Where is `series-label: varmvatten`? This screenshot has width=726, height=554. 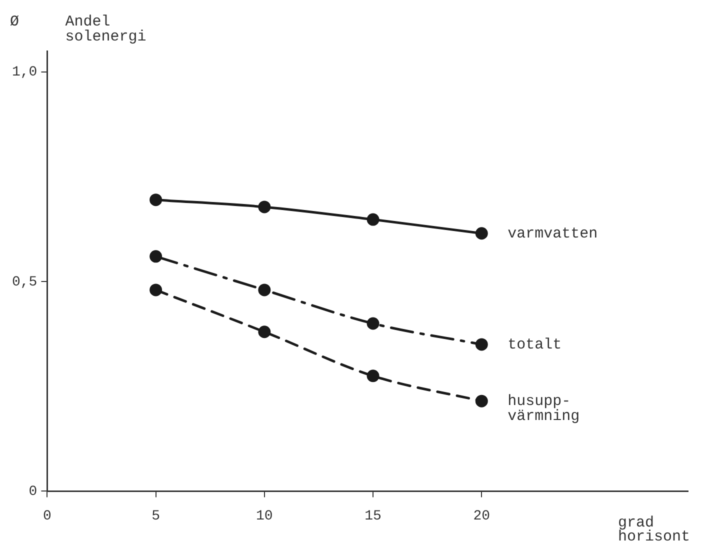
series-label: varmvatten is located at coordinates (553, 233).